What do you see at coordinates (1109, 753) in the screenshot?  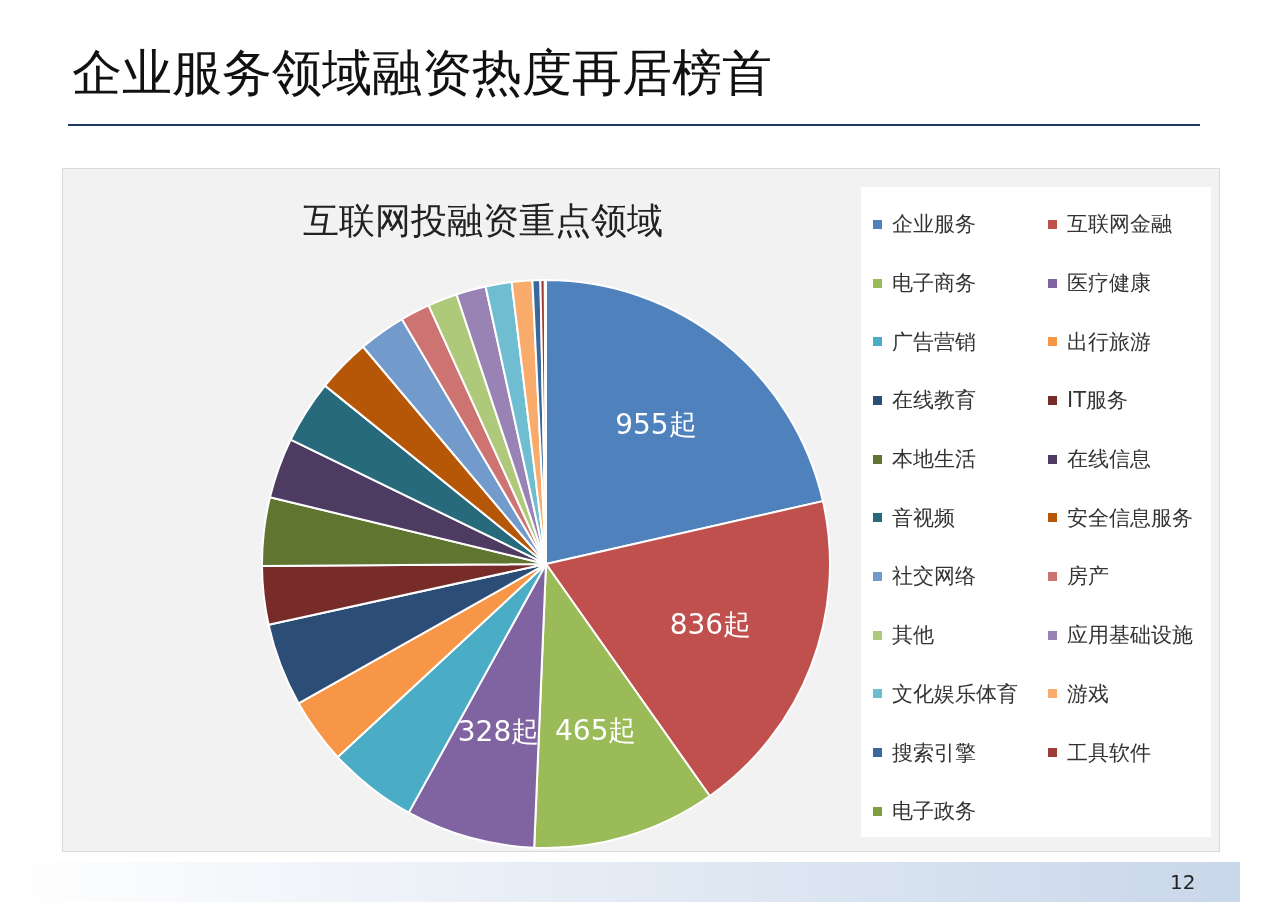 I see `legend-label: 工具软件` at bounding box center [1109, 753].